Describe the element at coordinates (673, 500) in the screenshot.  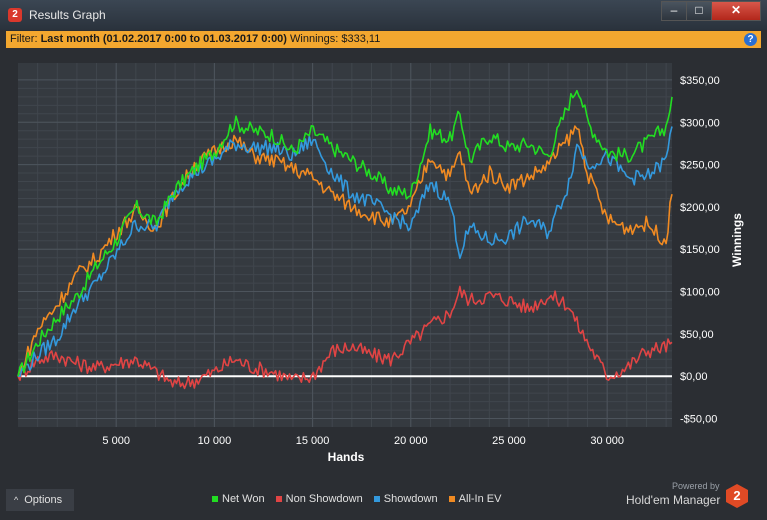
I see `brand-name: Hold'em Manager` at that location.